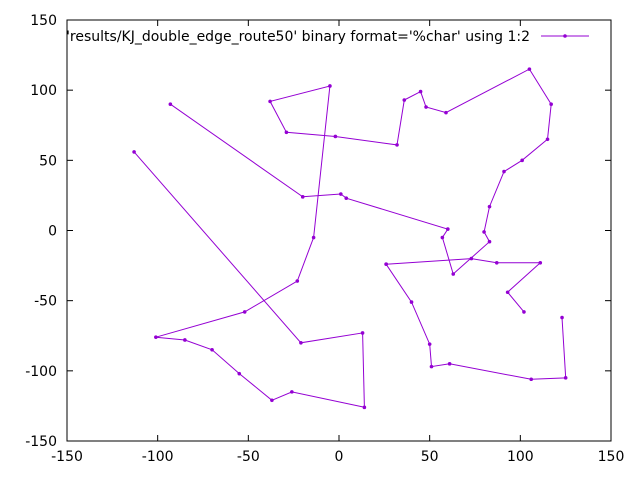 This screenshot has height=480, width=640. Describe the element at coordinates (565, 36) in the screenshot. I see `legend-marker` at that location.